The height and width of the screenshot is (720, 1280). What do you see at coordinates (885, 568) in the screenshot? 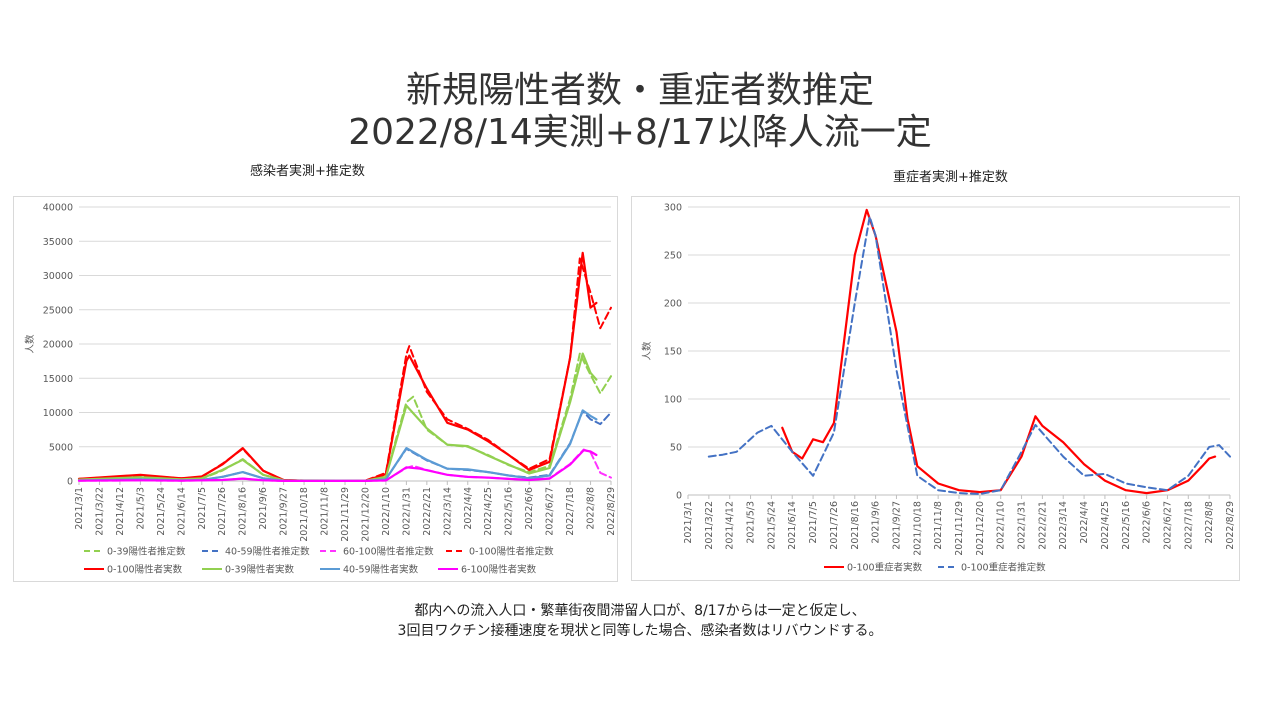
I see `legend-label: 0-100重症者実数` at bounding box center [885, 568].